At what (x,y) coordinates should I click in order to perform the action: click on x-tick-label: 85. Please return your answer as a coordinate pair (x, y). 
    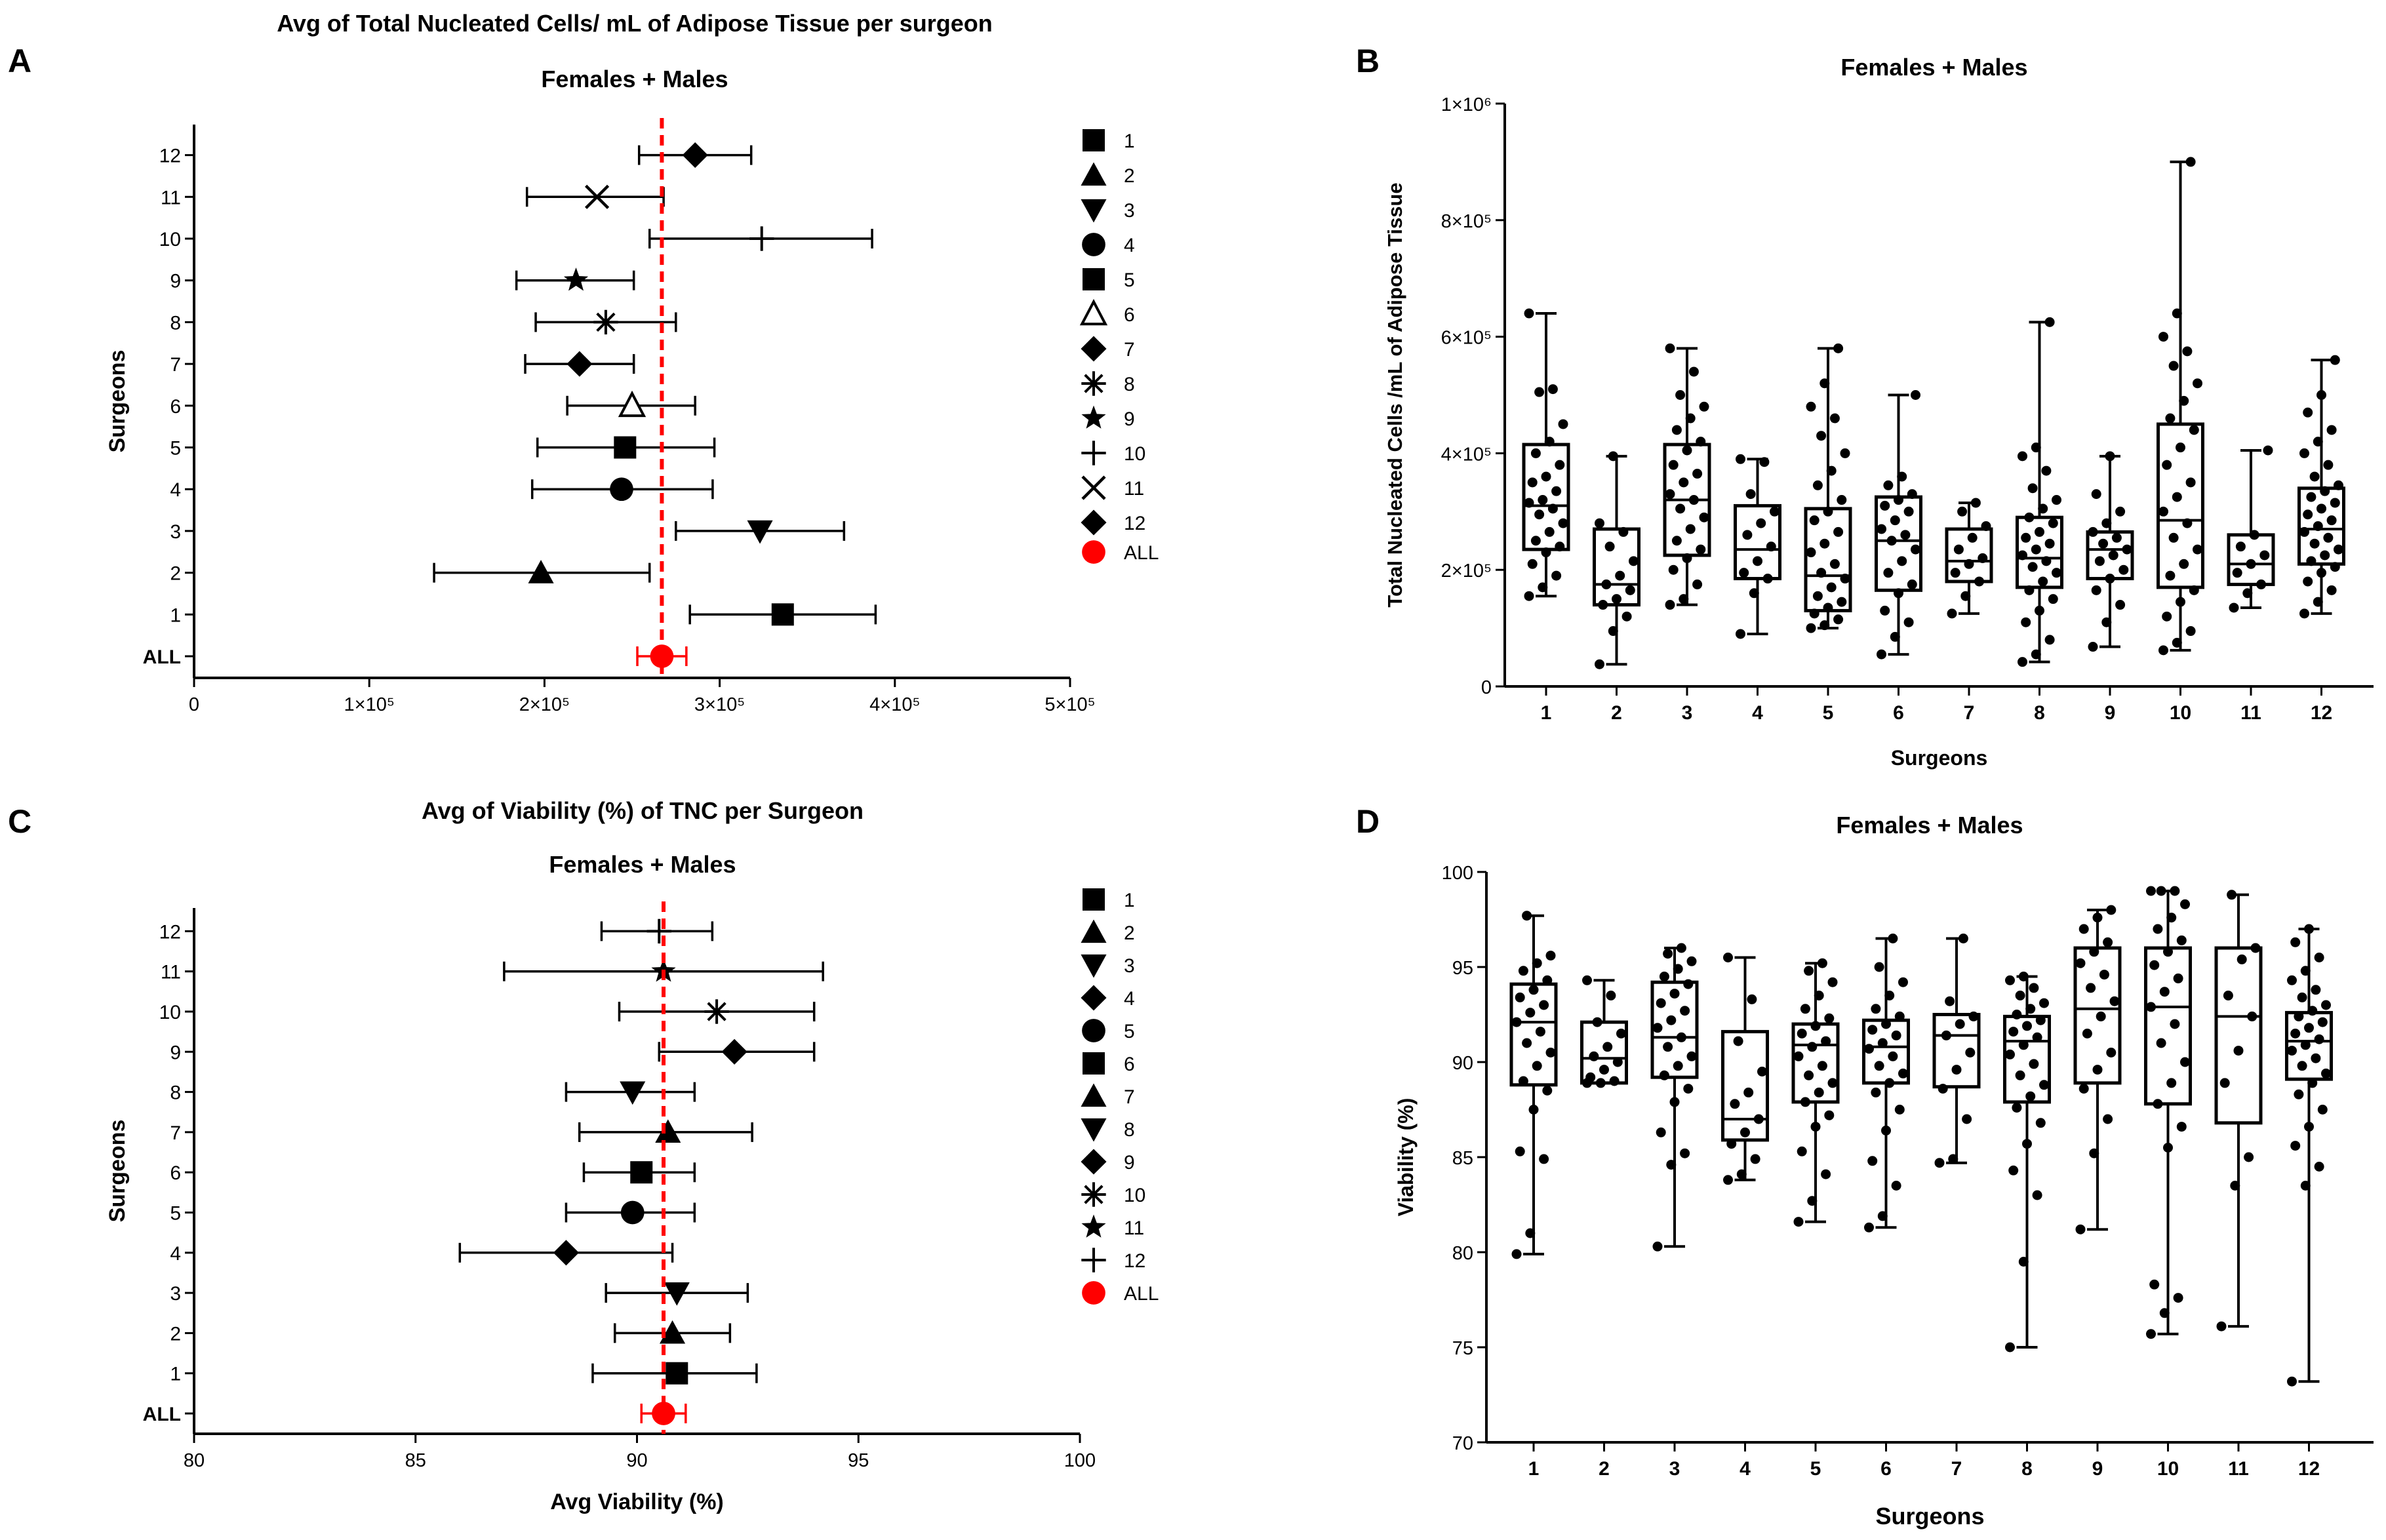
    Looking at the image, I should click on (415, 1460).